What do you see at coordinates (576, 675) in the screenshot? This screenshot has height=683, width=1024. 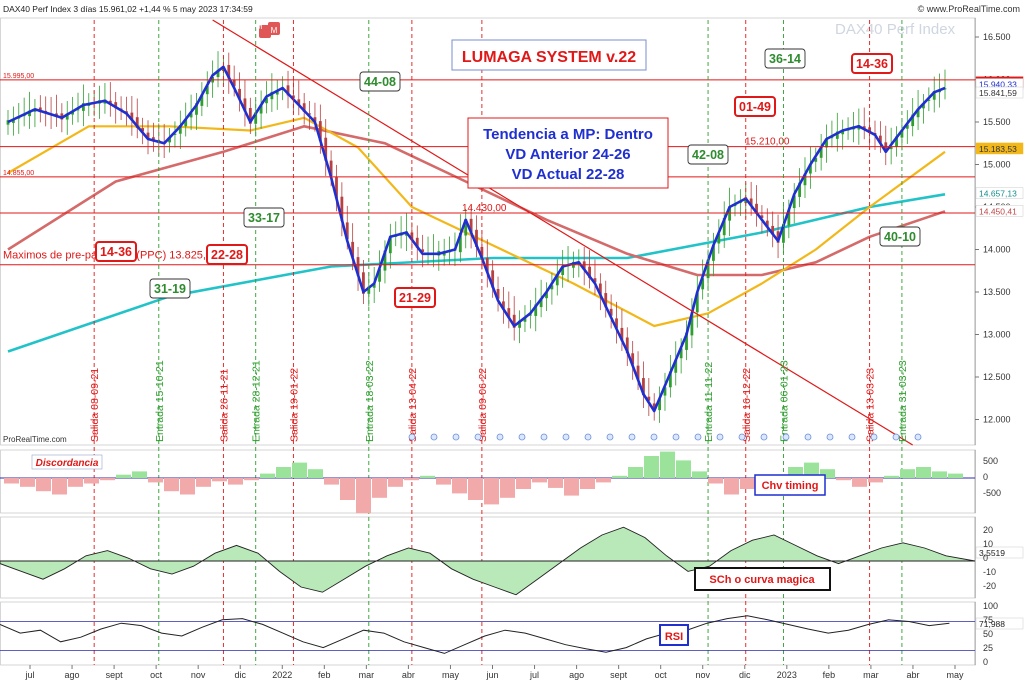 I see `x-tick-label: ago` at bounding box center [576, 675].